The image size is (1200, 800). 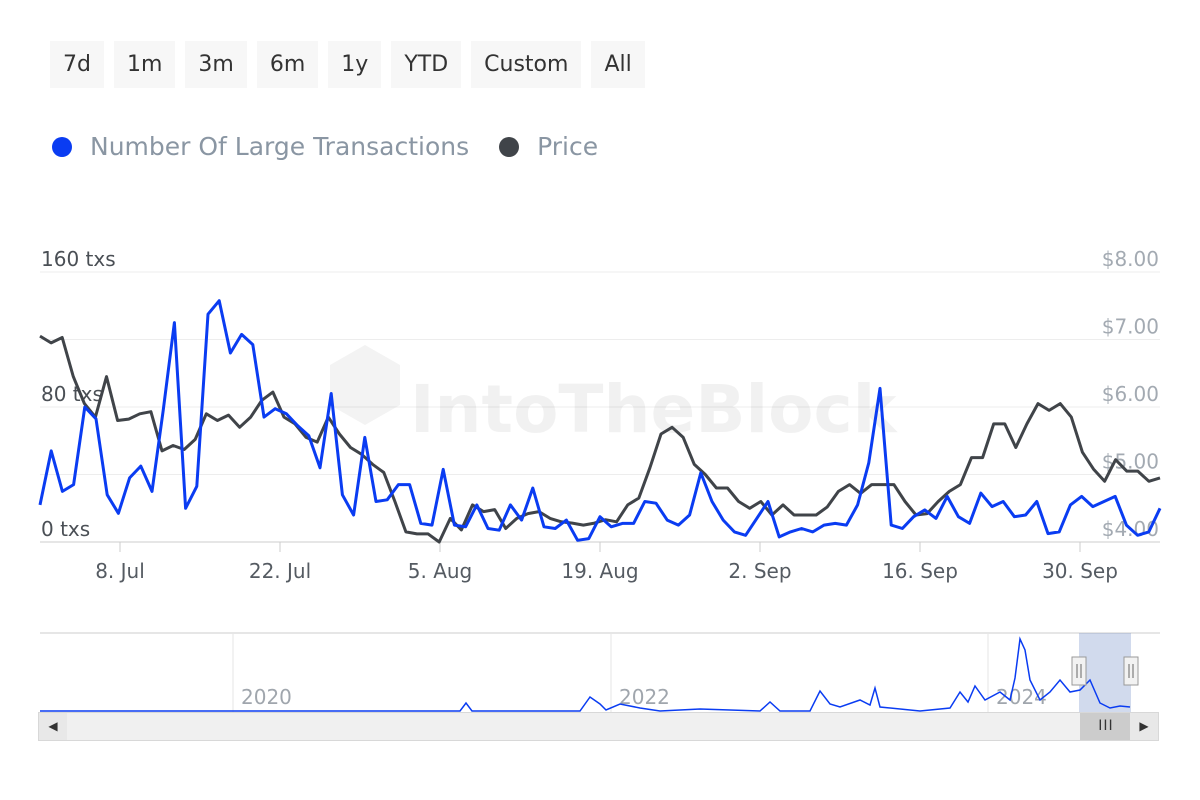 What do you see at coordinates (920, 571) in the screenshot?
I see `x-tick-label: 16. Sep` at bounding box center [920, 571].